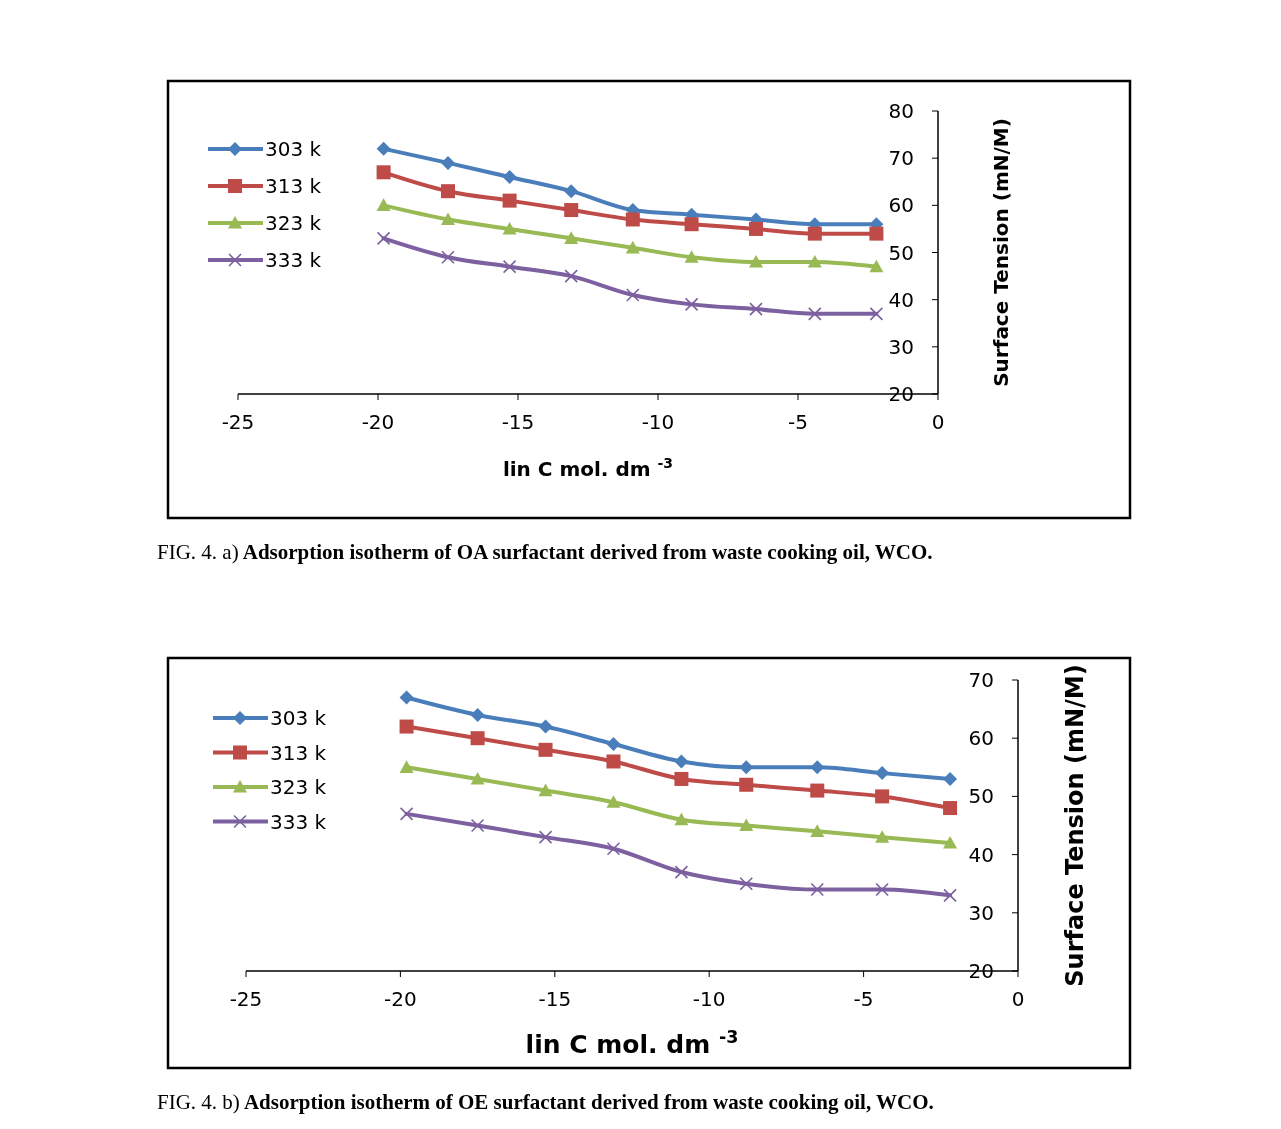 Image resolution: width=1281 pixels, height=1129 pixels. Describe the element at coordinates (198, 552) in the screenshot. I see `caption: FIG. 4. a)` at that location.